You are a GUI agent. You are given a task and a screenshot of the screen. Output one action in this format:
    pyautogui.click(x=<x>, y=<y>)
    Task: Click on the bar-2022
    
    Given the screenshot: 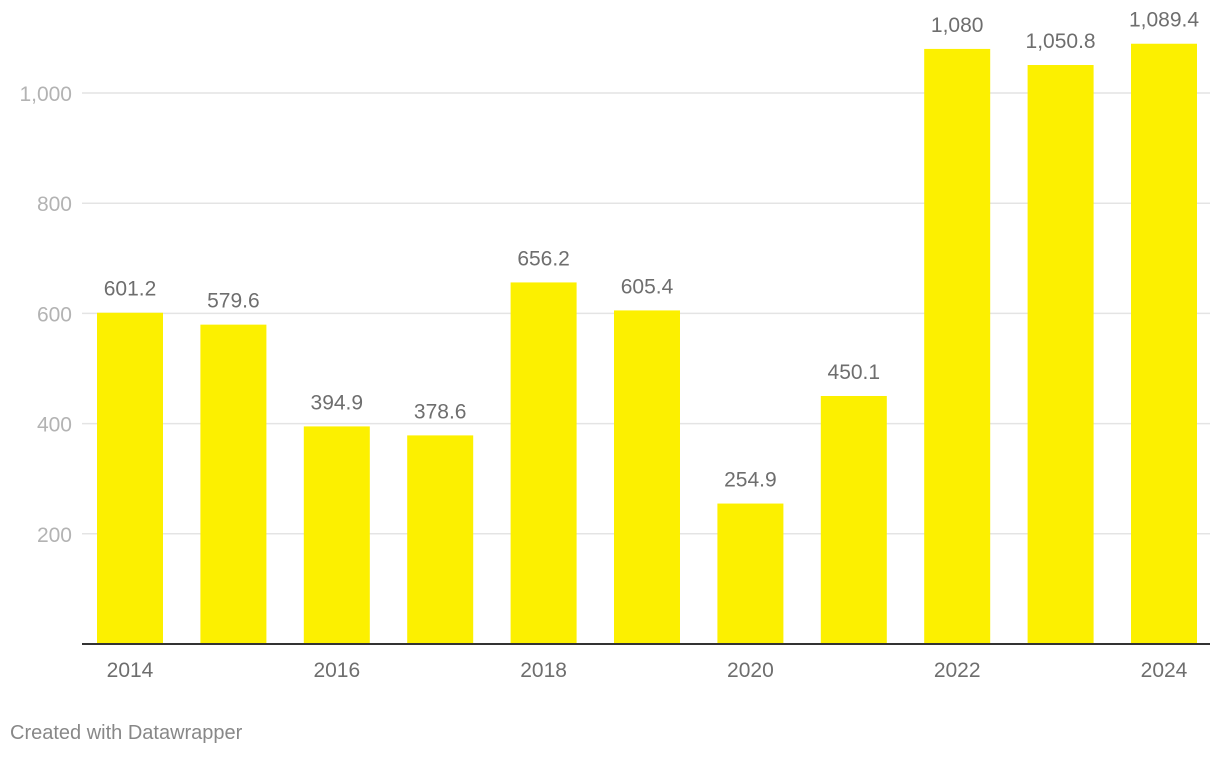 What is the action you would take?
    pyautogui.click(x=957, y=346)
    